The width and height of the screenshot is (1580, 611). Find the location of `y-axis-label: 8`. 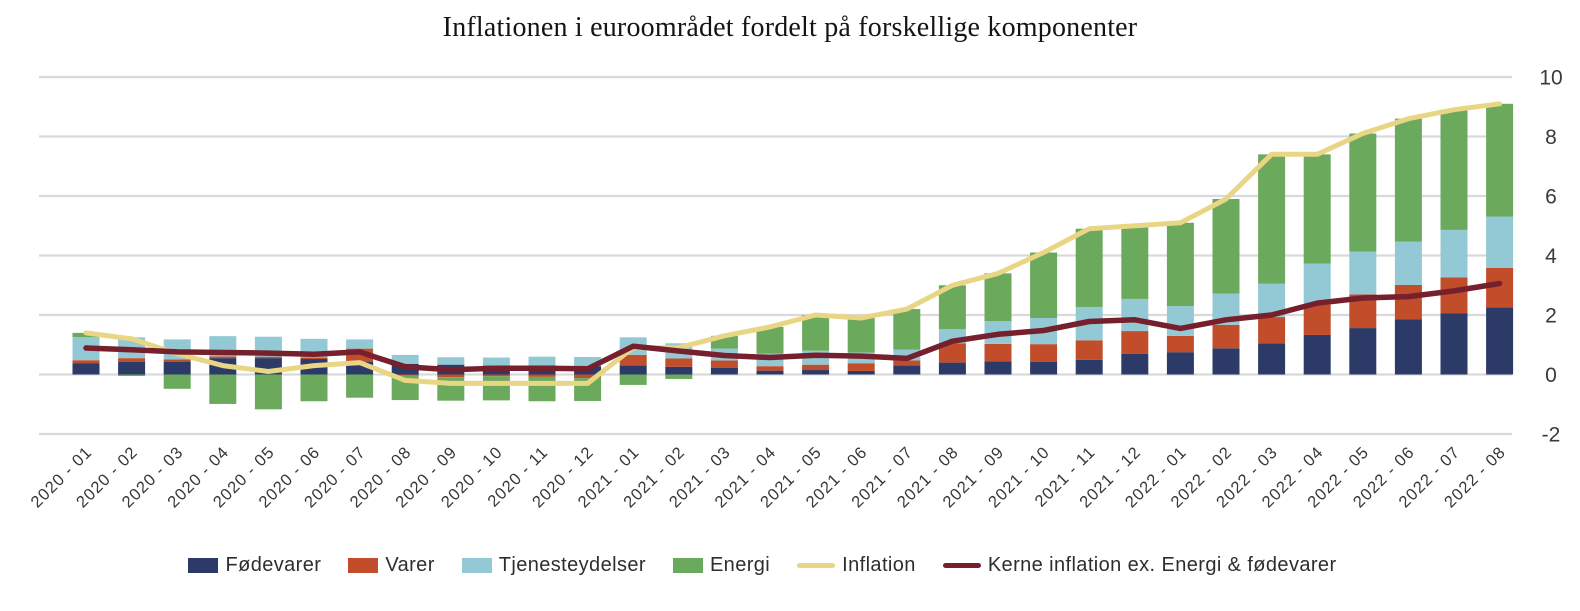

y-axis-label: 8 is located at coordinates (1551, 137).